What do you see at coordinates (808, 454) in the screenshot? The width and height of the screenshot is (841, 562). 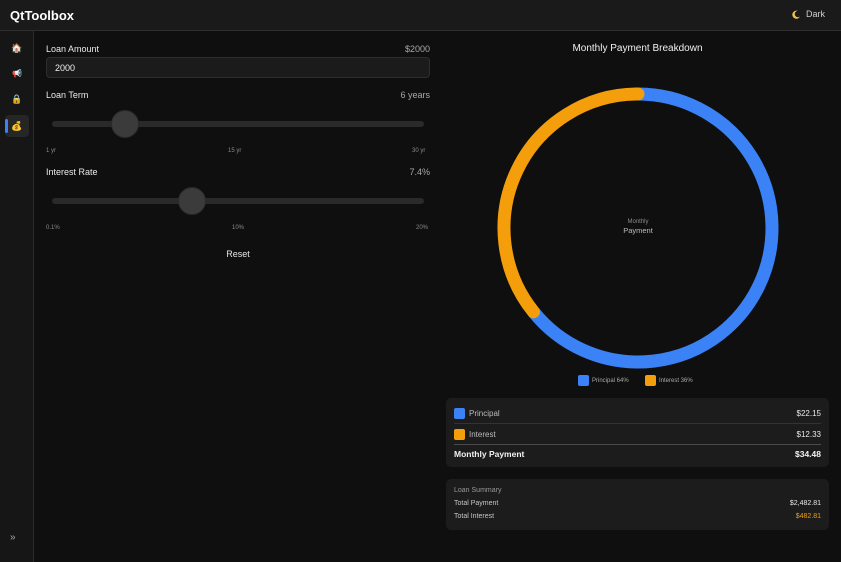 I see `monthly-payment-value: $34.48` at bounding box center [808, 454].